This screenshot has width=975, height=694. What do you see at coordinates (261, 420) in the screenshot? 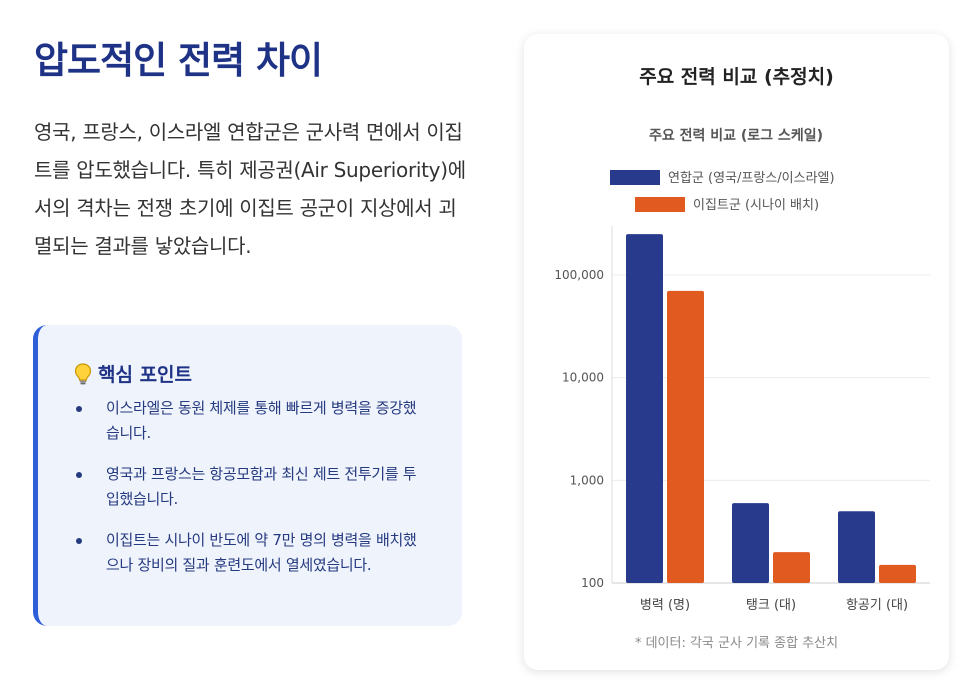
I see `key-point-text: 이스라엘은 동원 체제를 통해 빠르게 병력을 증강했습니다.` at bounding box center [261, 420].